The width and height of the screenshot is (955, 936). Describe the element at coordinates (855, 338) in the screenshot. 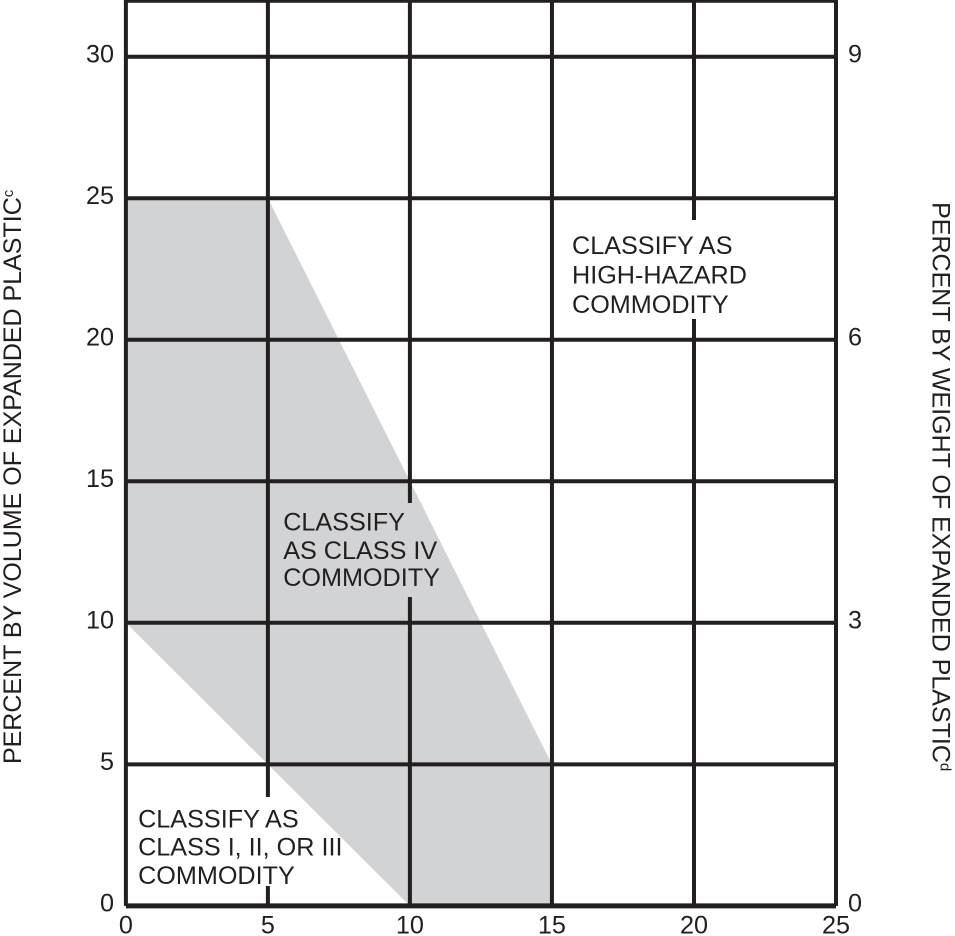

I see `svg-text: 6` at that location.